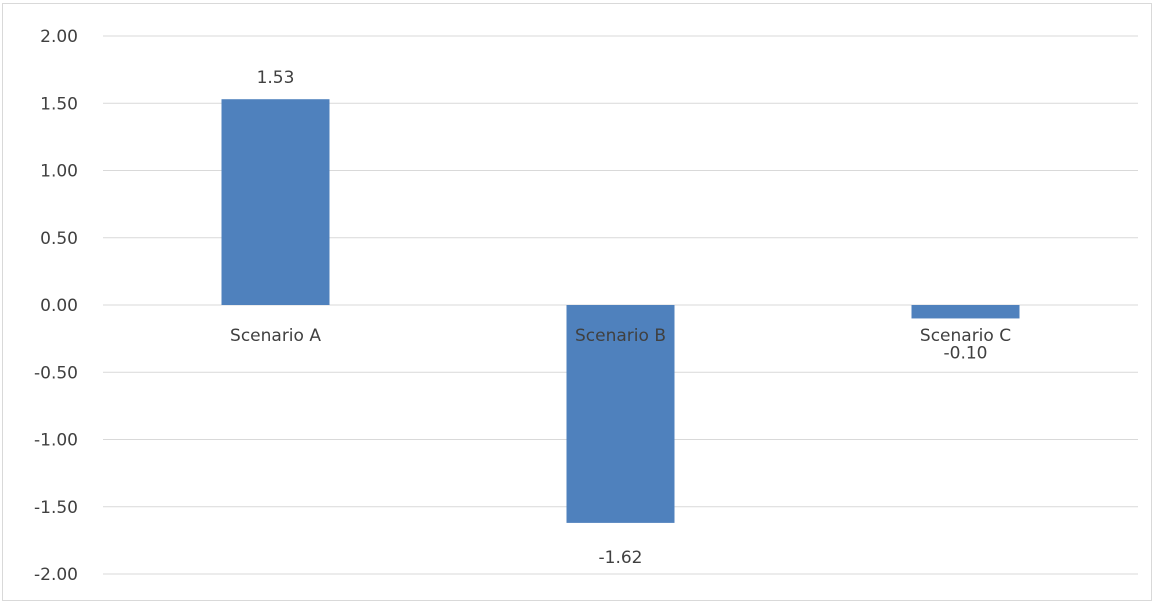 This screenshot has width=1155, height=605. I want to click on category-label: Scenario A, so click(275, 336).